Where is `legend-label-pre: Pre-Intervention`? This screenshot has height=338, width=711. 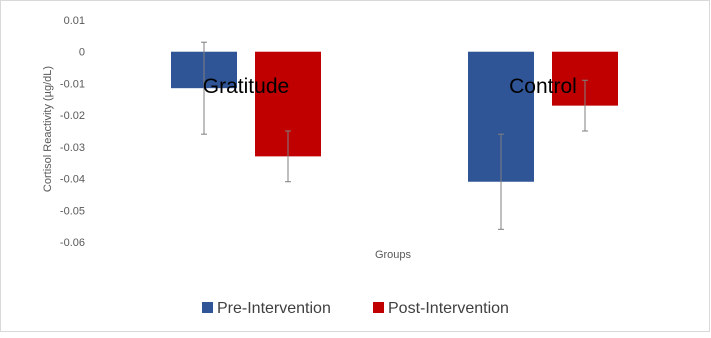 legend-label-pre: Pre-Intervention is located at coordinates (274, 308).